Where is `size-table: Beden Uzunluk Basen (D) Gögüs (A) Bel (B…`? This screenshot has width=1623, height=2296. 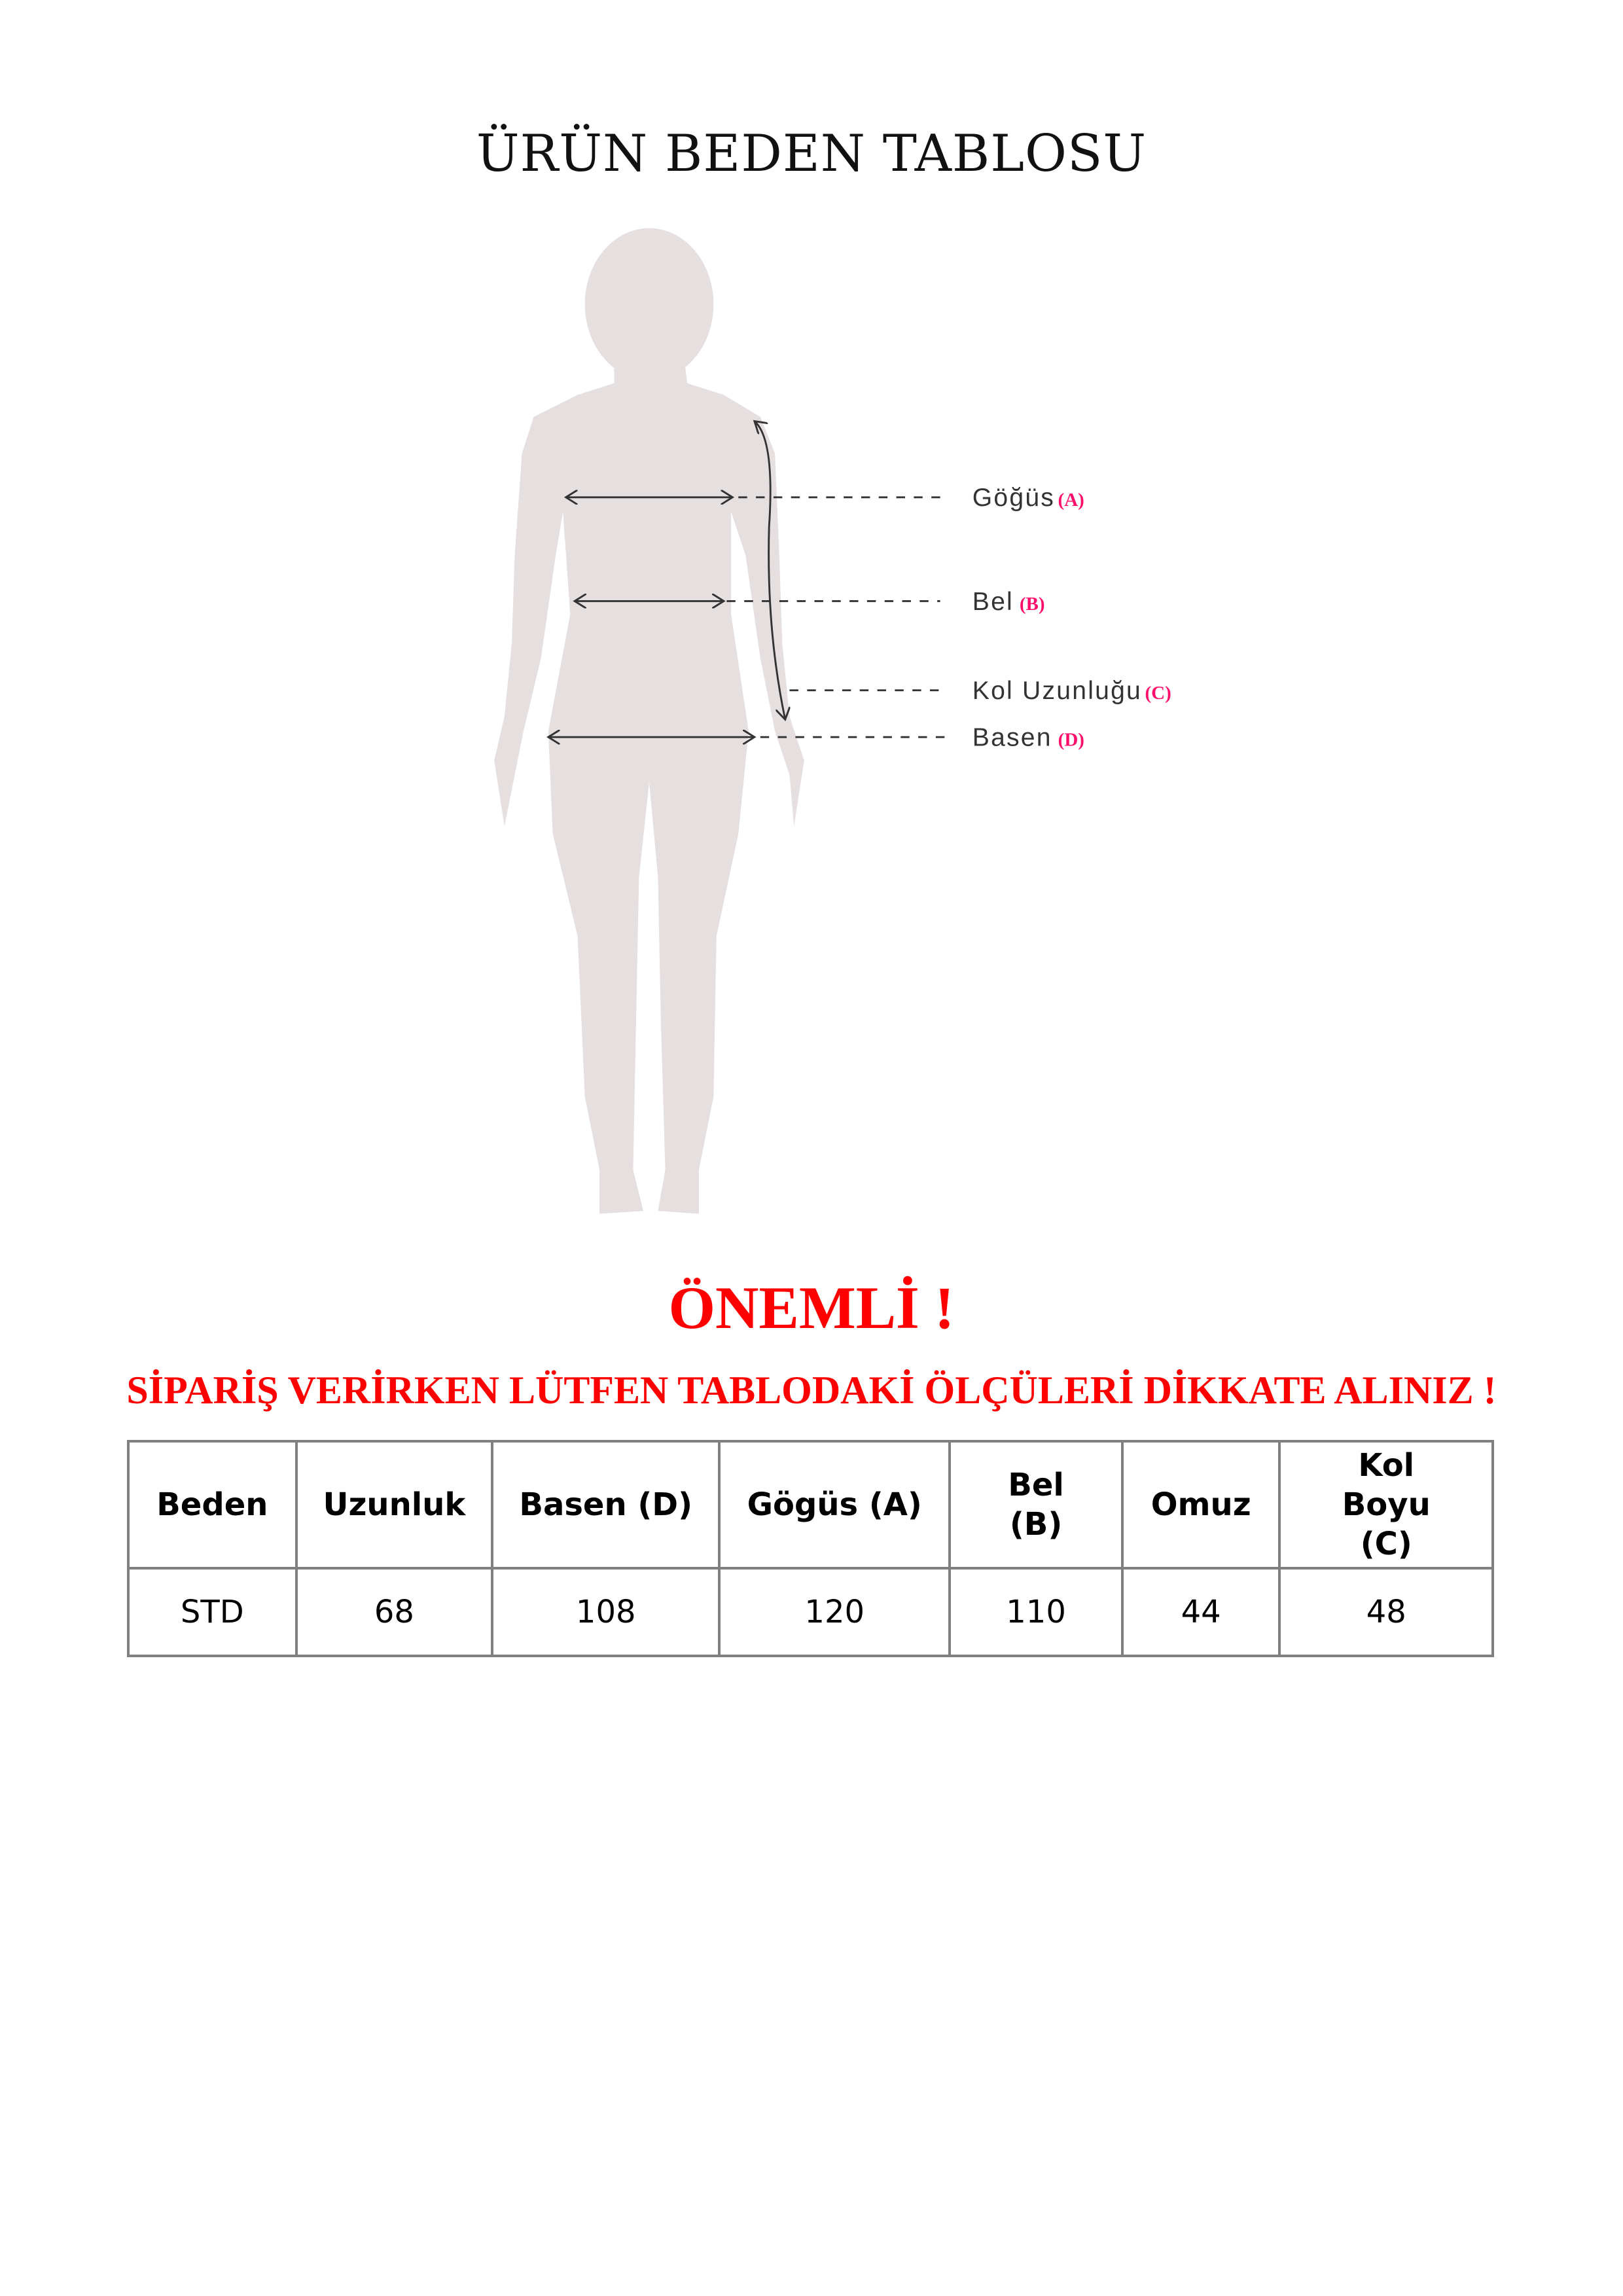 size-table: Beden Uzunluk Basen (D) Gögüs (A) Bel (B… is located at coordinates (810, 1548).